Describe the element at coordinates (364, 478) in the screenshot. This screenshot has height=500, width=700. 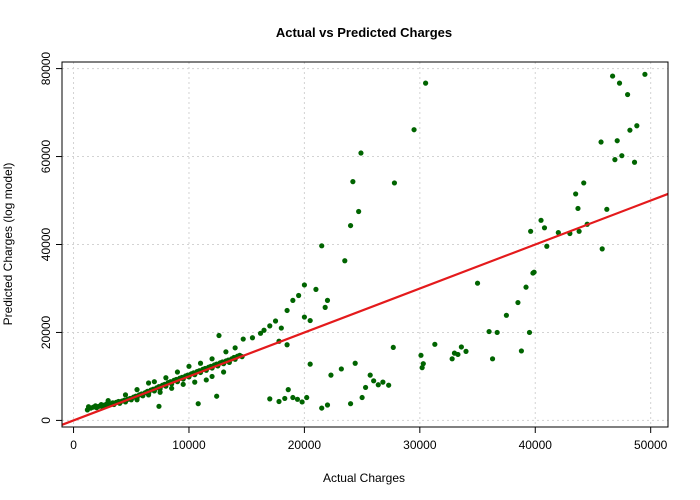
I see `x-axis-label: Actual Charges` at that location.